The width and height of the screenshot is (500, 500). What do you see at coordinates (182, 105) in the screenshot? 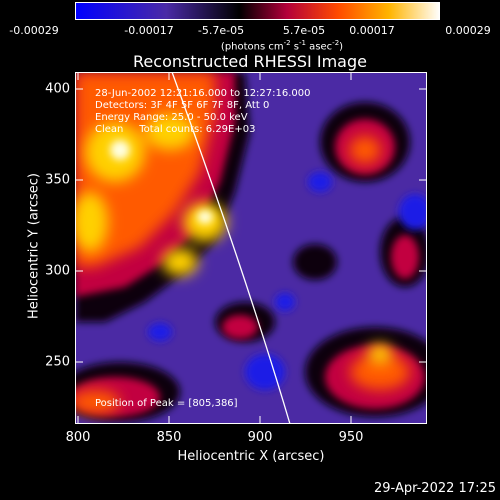
I see `info-detectors: Detectors: 3F 4F 5F 6F 7F 8F, Att 0` at bounding box center [182, 105].